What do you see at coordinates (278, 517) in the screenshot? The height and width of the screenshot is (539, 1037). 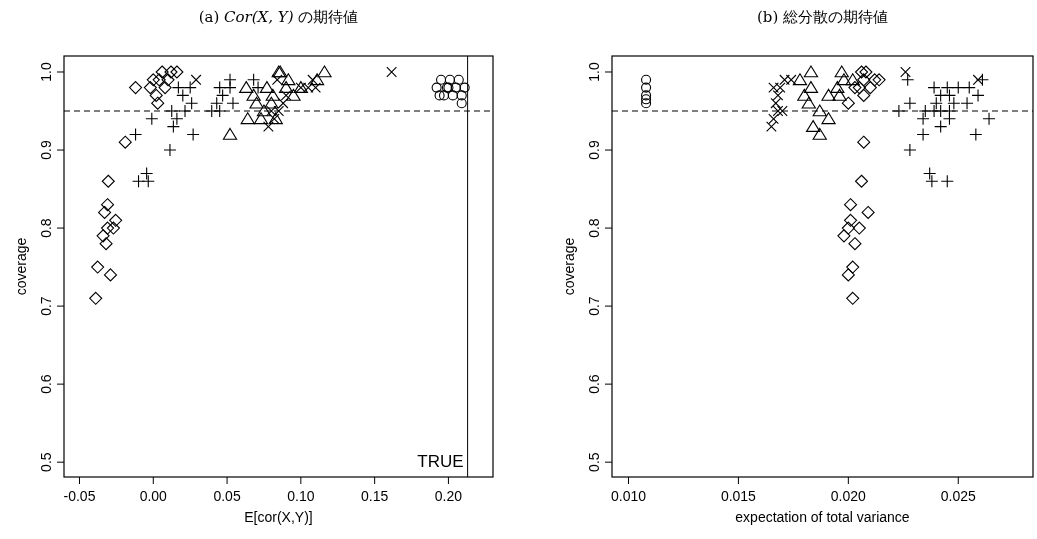 I see `x-axis-title: E[cor(X,Y)]` at bounding box center [278, 517].